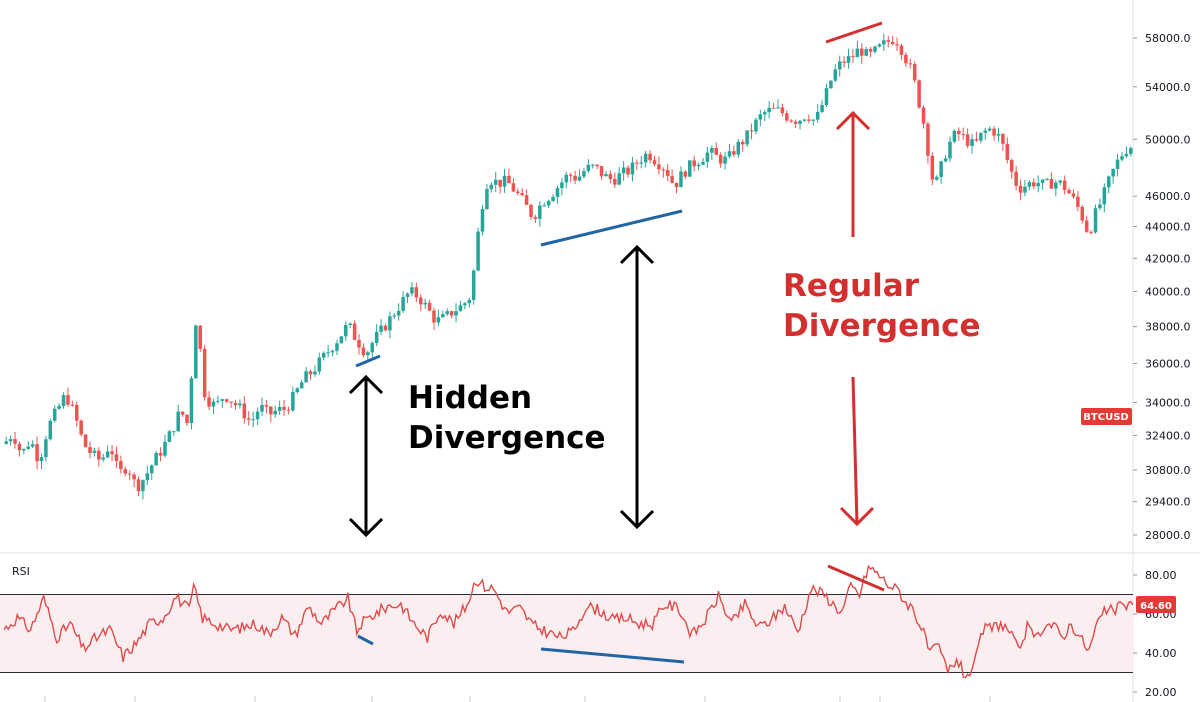 This screenshot has width=1200, height=702. What do you see at coordinates (1168, 535) in the screenshot?
I see `price-tick-label-13: 28000.0` at bounding box center [1168, 535].